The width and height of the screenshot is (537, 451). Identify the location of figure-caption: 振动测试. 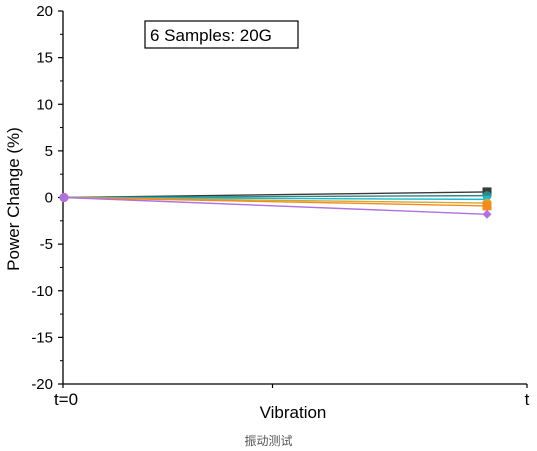
(268, 441).